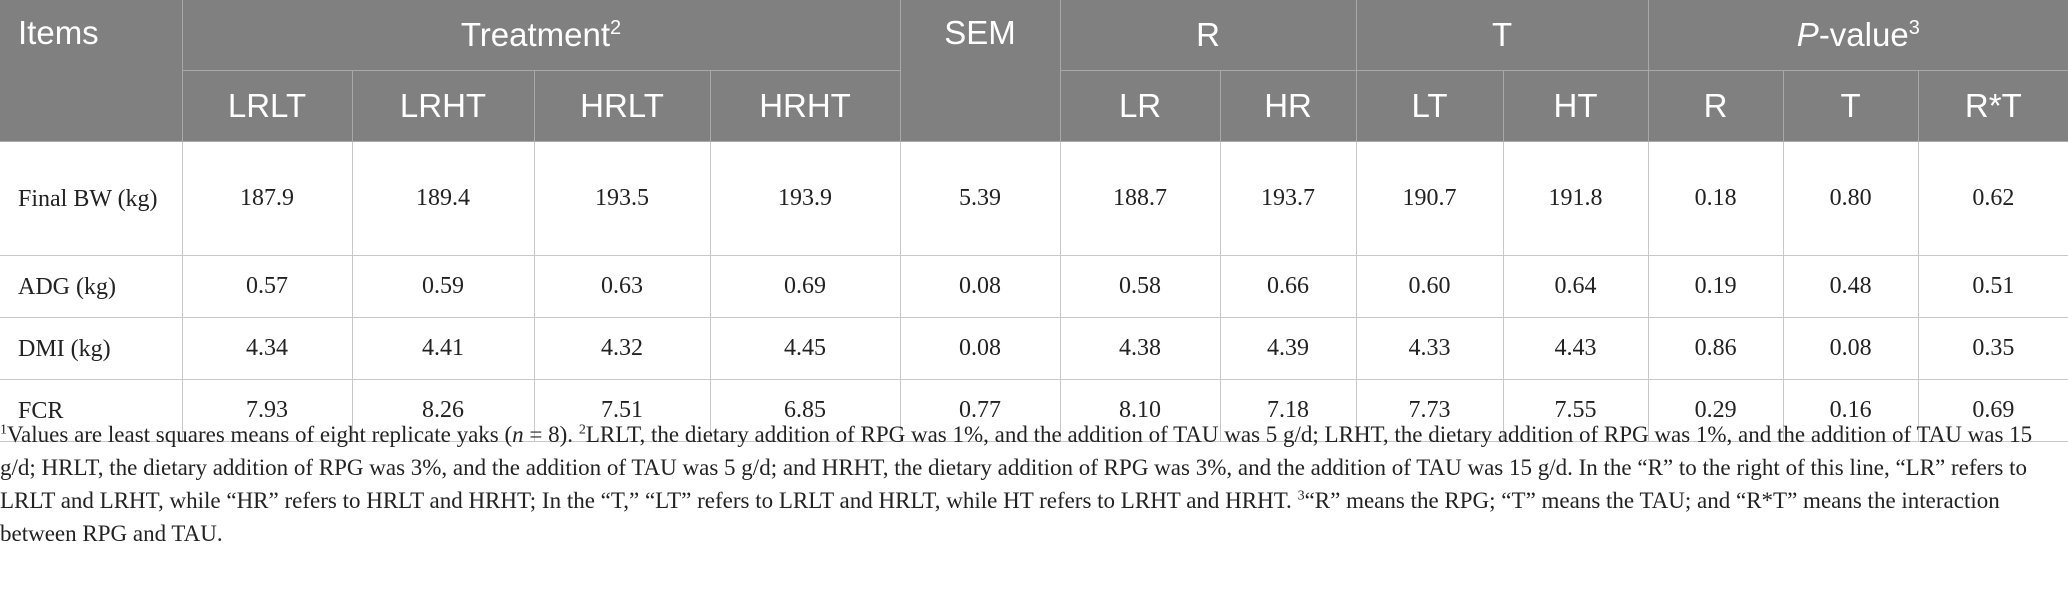 The width and height of the screenshot is (2068, 604). I want to click on table-cell: 0.66, so click(1288, 286).